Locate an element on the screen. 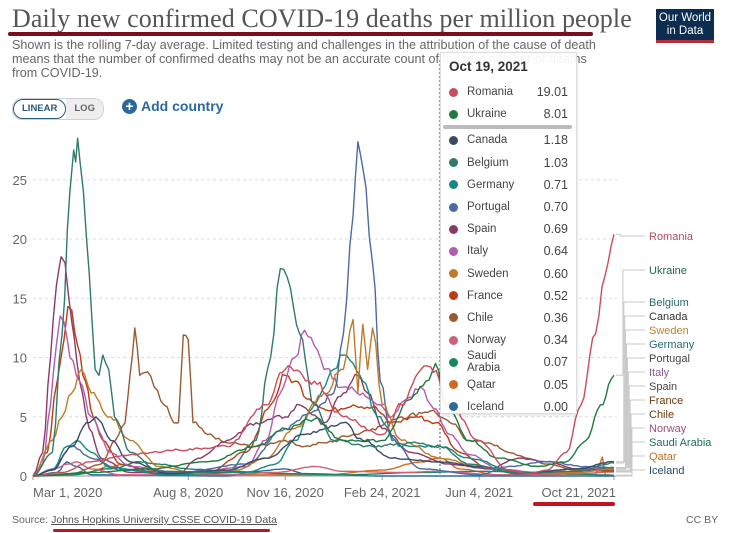  license-link: CC BY is located at coordinates (702, 520).